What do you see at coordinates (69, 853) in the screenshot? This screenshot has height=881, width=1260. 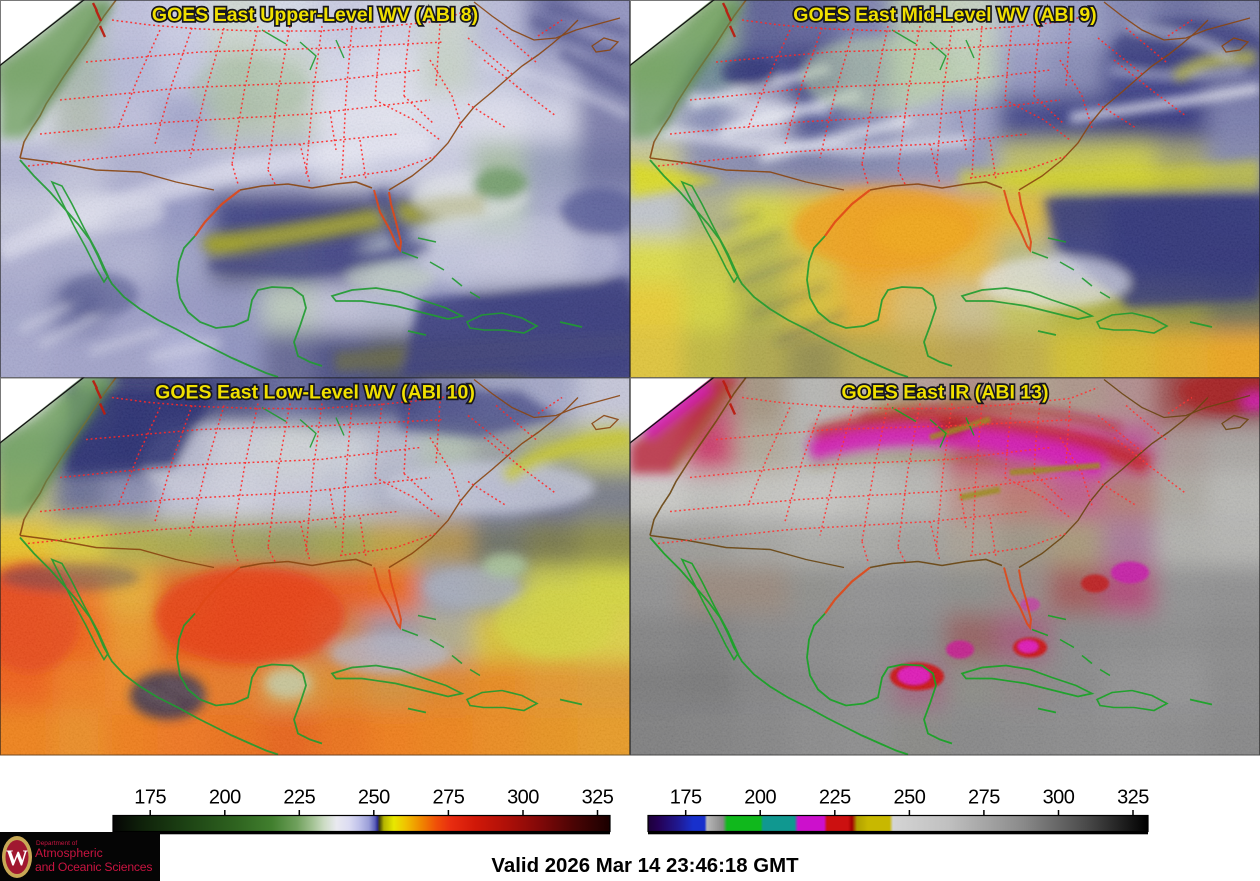 I see `svg-text: Atmospheric` at bounding box center [69, 853].